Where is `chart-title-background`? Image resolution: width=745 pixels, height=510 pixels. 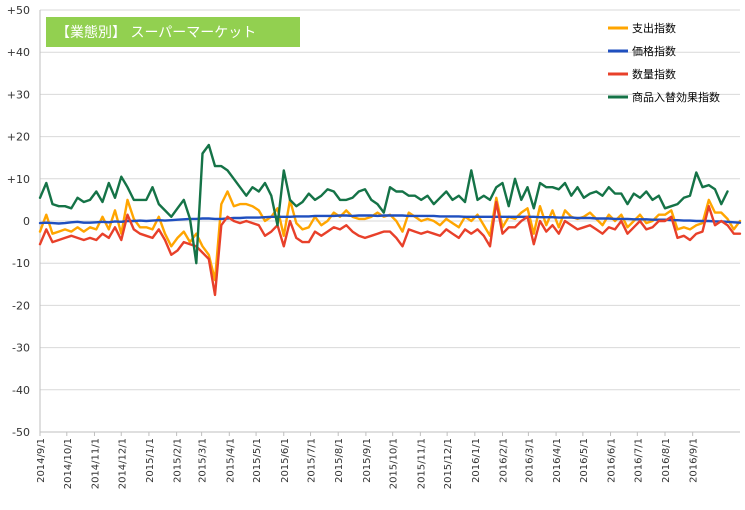 chart-title-background is located at coordinates (173, 32).